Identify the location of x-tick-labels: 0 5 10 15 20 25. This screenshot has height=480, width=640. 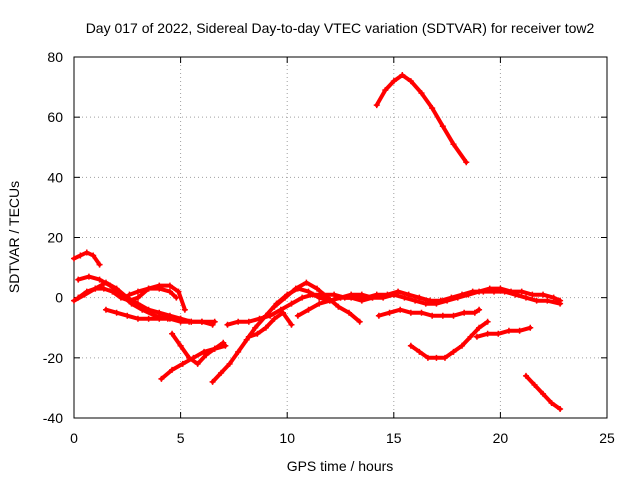
(342, 438).